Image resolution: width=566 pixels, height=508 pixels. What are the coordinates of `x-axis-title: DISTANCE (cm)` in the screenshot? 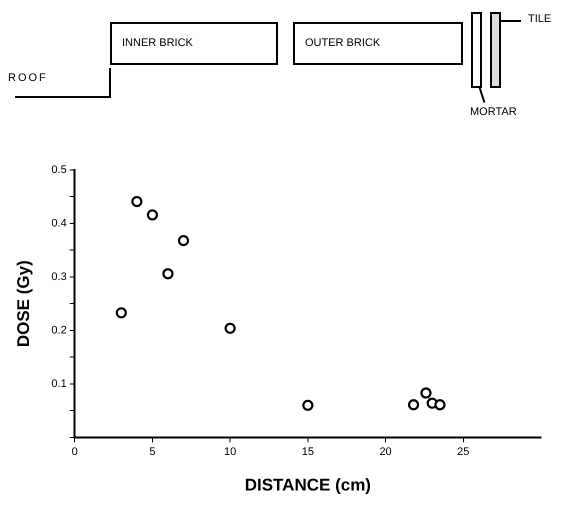 It's located at (307, 484).